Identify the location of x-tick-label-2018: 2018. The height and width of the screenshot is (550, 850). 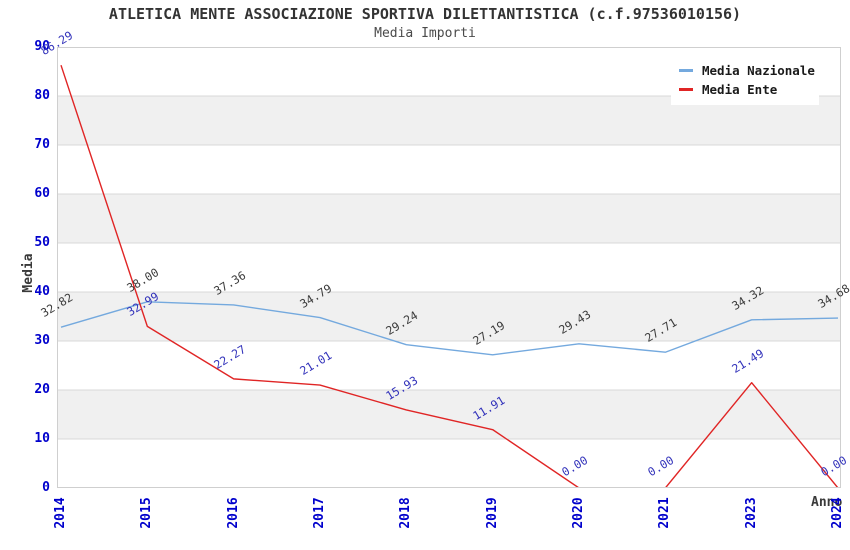
(406, 513).